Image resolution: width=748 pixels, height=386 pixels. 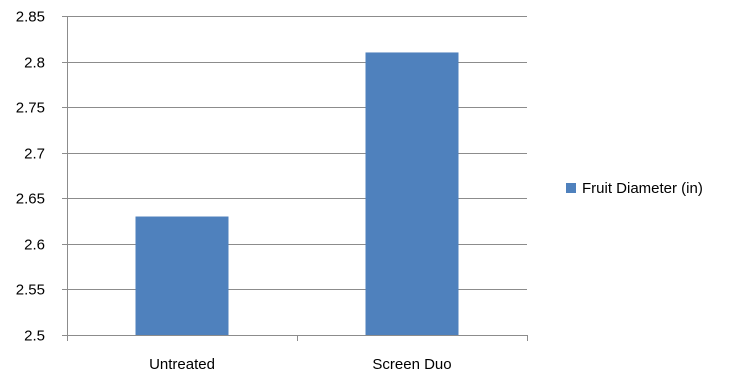 What do you see at coordinates (34, 154) in the screenshot?
I see `y-tick-label: 2.7` at bounding box center [34, 154].